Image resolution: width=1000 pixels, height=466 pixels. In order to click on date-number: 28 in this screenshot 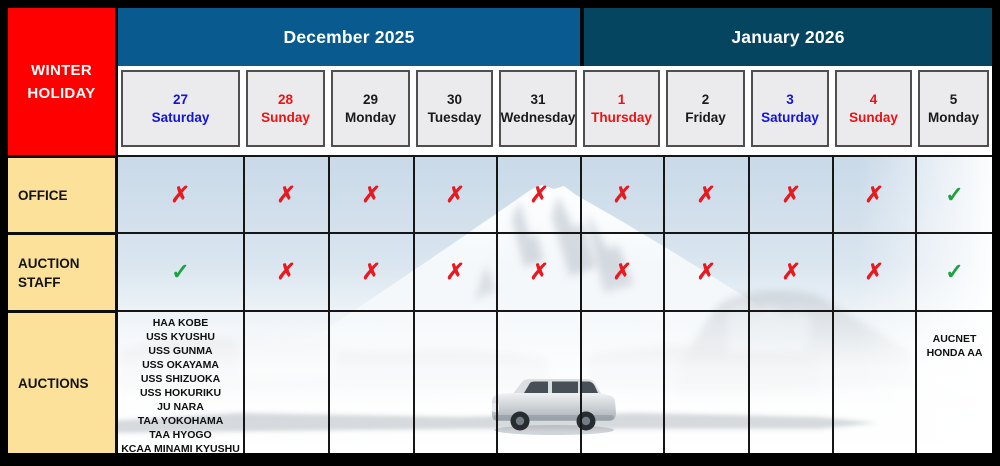, I will do `click(285, 99)`.